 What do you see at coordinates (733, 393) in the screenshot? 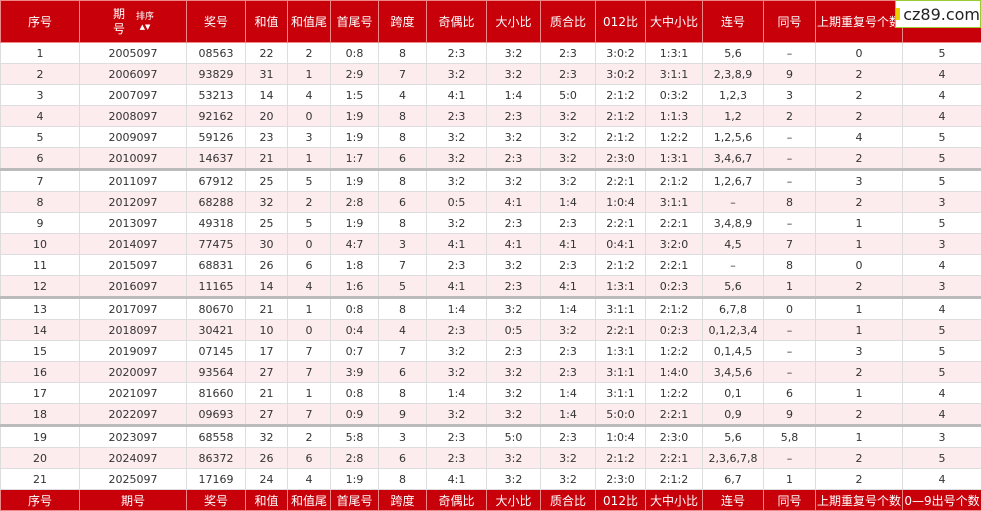
I see `cell: 0,1` at bounding box center [733, 393].